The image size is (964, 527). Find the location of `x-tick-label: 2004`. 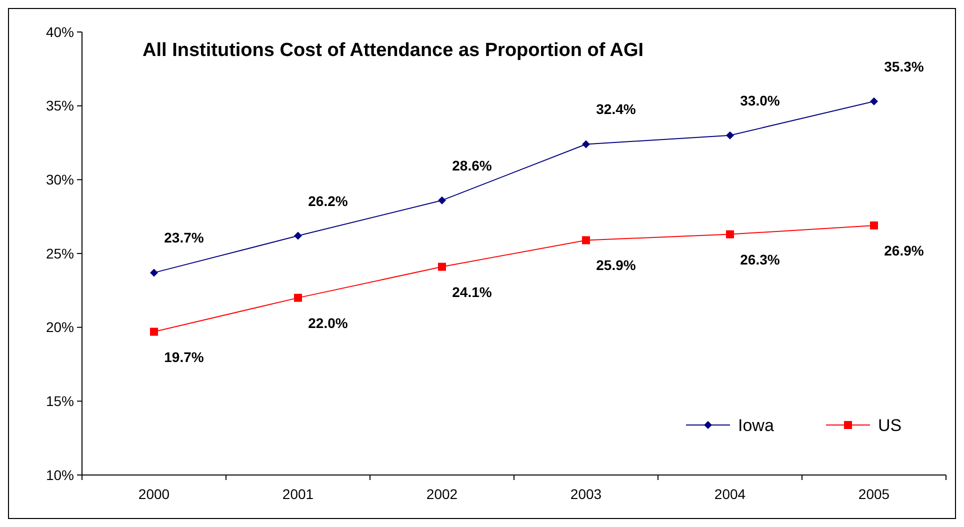

x-tick-label: 2004 is located at coordinates (730, 494).